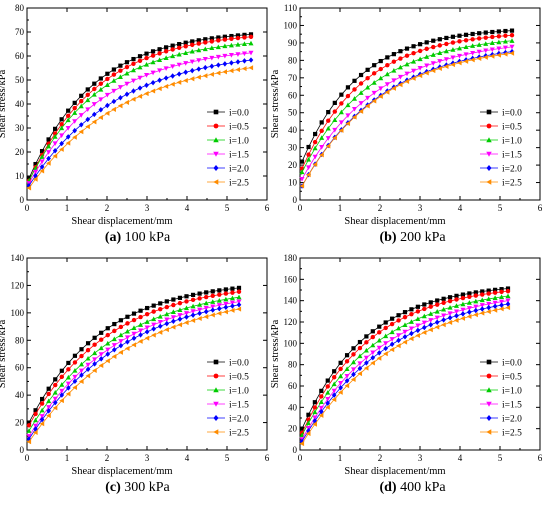 This screenshot has height=505, width=550. I want to click on y-tick-label: 140, so click(291, 301).